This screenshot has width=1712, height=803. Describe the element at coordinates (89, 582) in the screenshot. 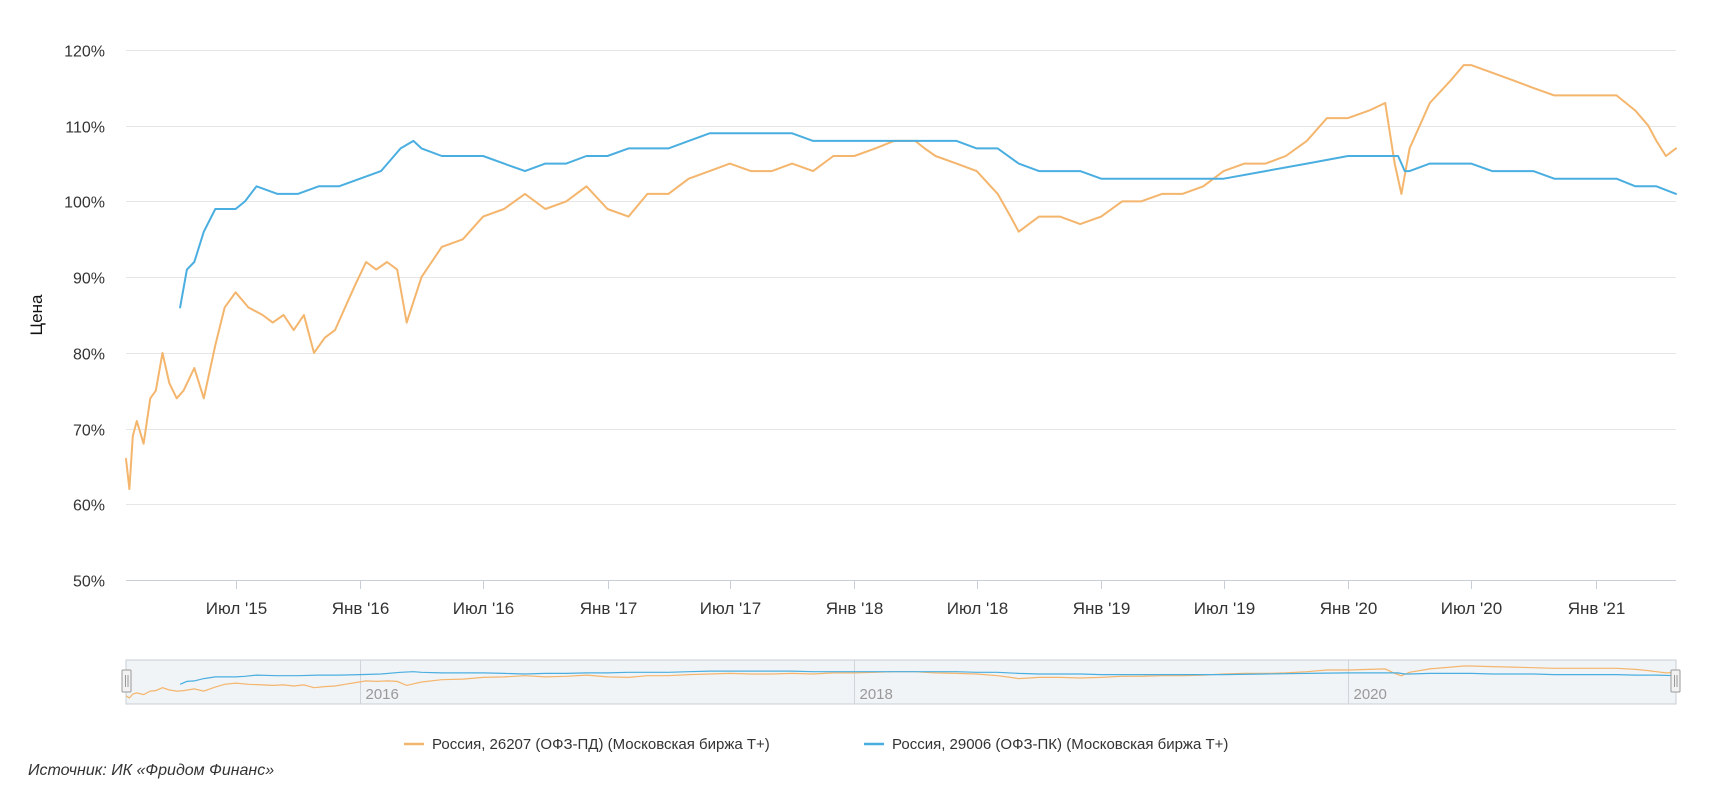

I see `y-tick-label: 50%` at that location.